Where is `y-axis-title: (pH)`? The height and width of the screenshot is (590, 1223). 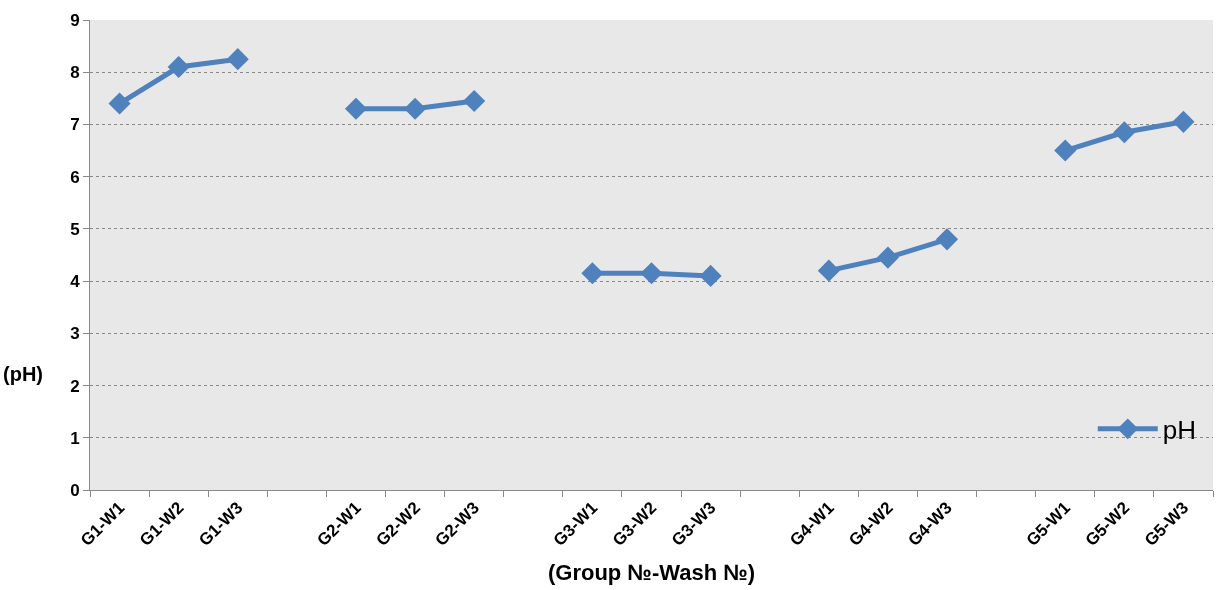 y-axis-title: (pH) is located at coordinates (23, 374).